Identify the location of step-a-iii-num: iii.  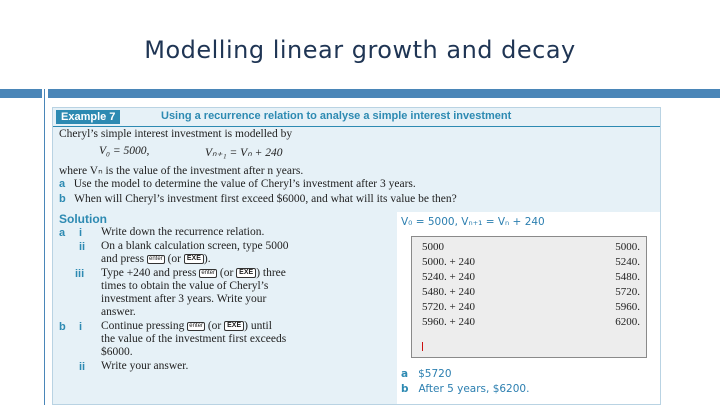
(80, 274).